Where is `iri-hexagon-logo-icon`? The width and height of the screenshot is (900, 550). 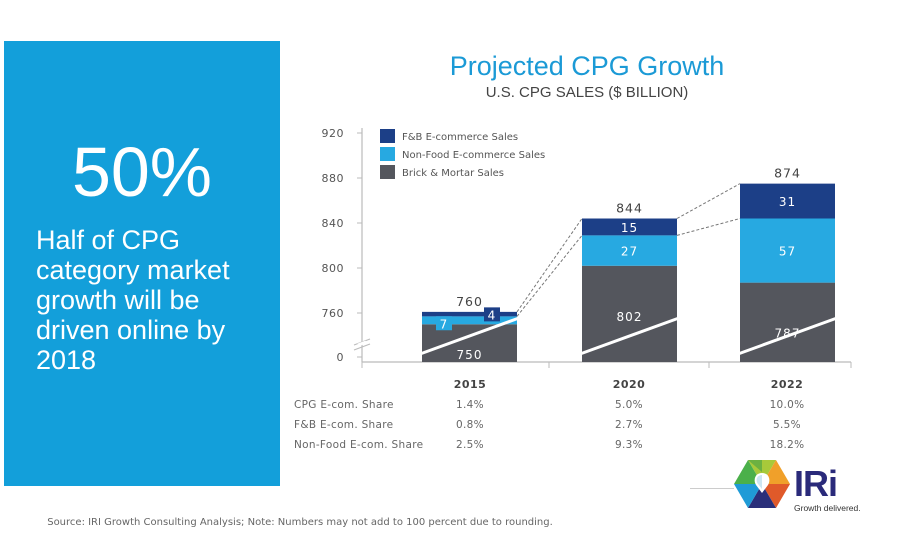
iri-hexagon-logo-icon is located at coordinates (762, 484).